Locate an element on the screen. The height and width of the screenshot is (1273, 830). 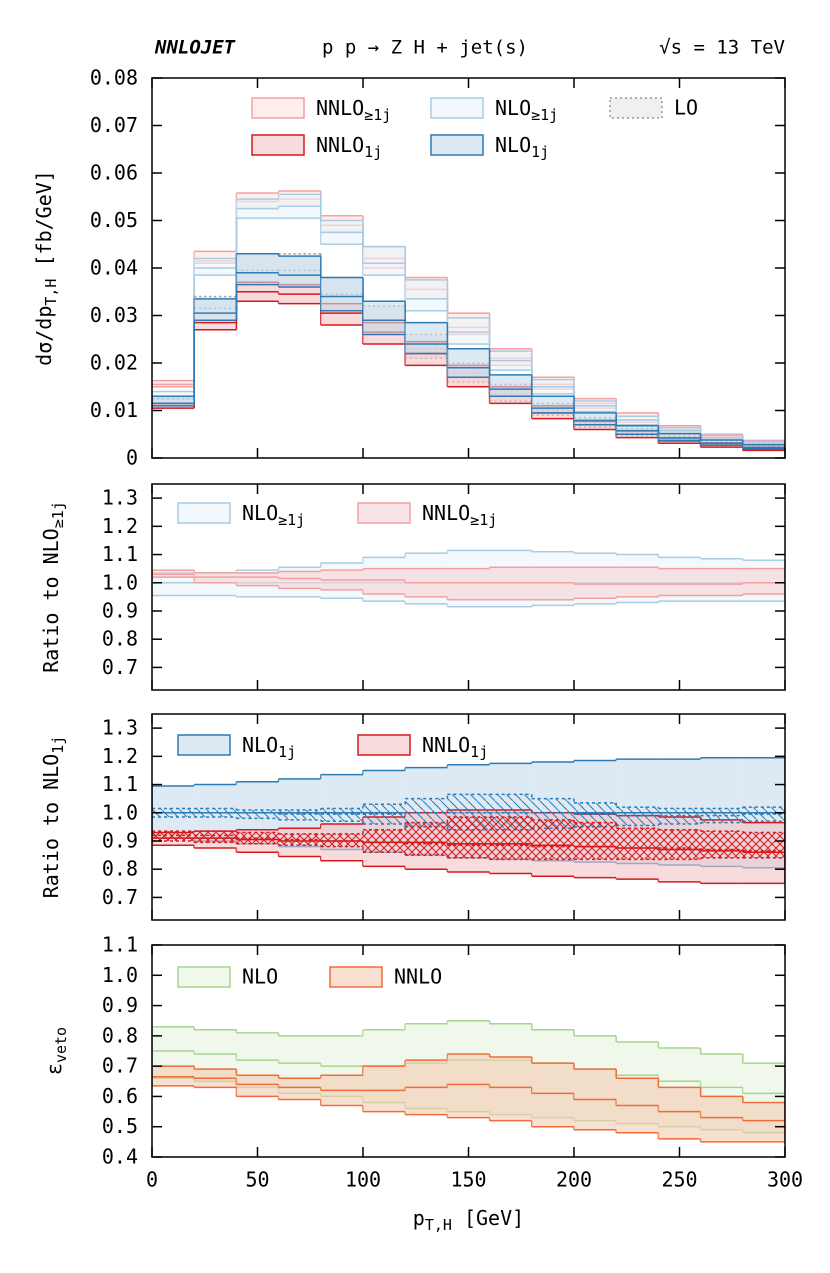
annotation: √s = 13 TeV is located at coordinates (722, 48).